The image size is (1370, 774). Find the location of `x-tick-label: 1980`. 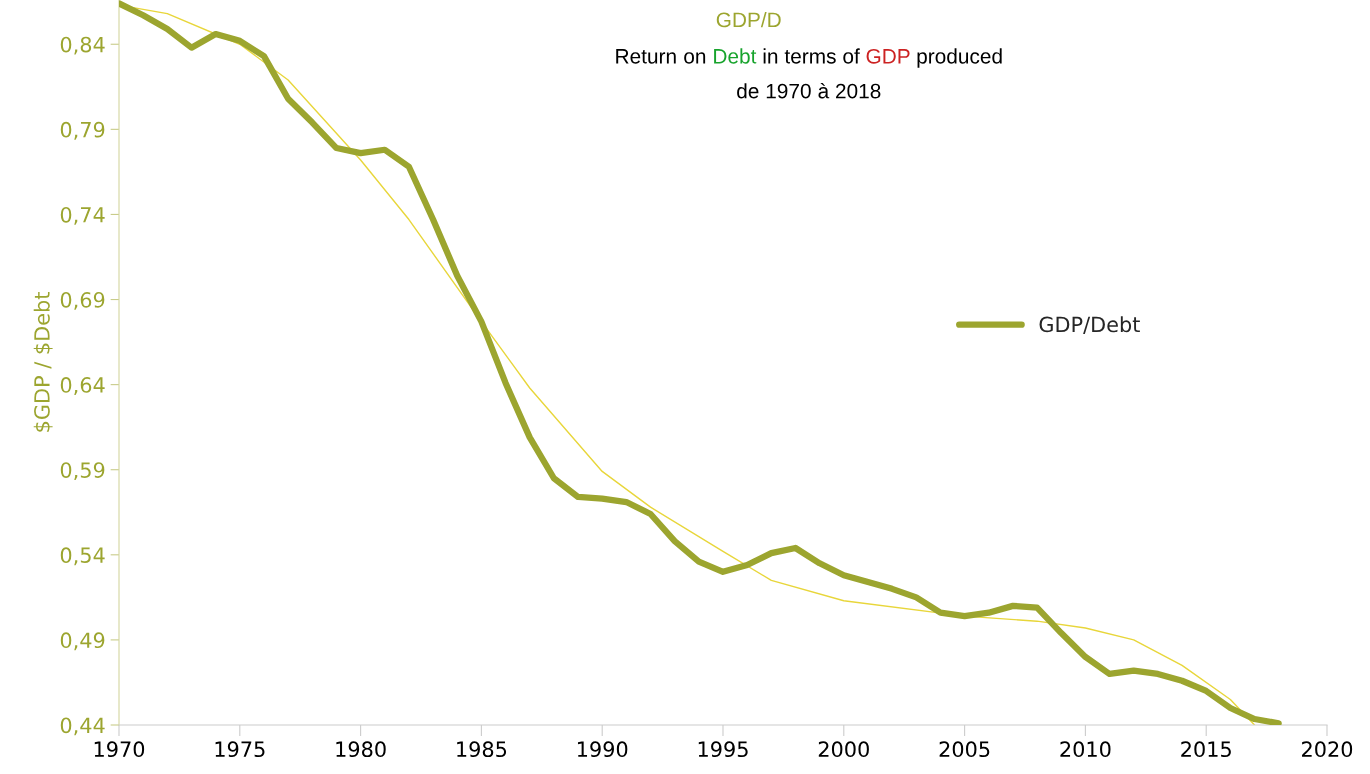

x-tick-label: 1980 is located at coordinates (361, 749).